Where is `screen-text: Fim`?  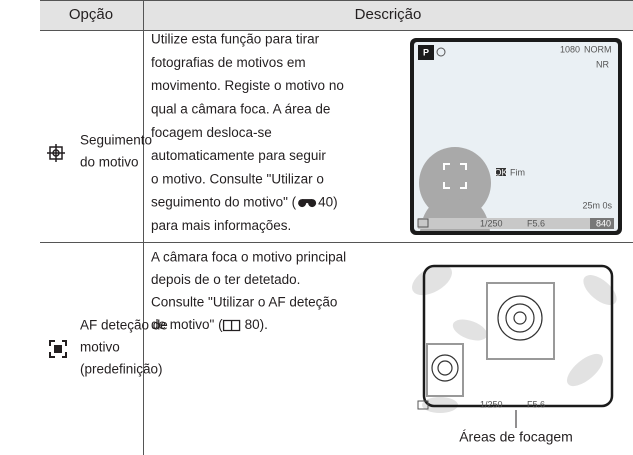 screen-text: Fim is located at coordinates (517, 172).